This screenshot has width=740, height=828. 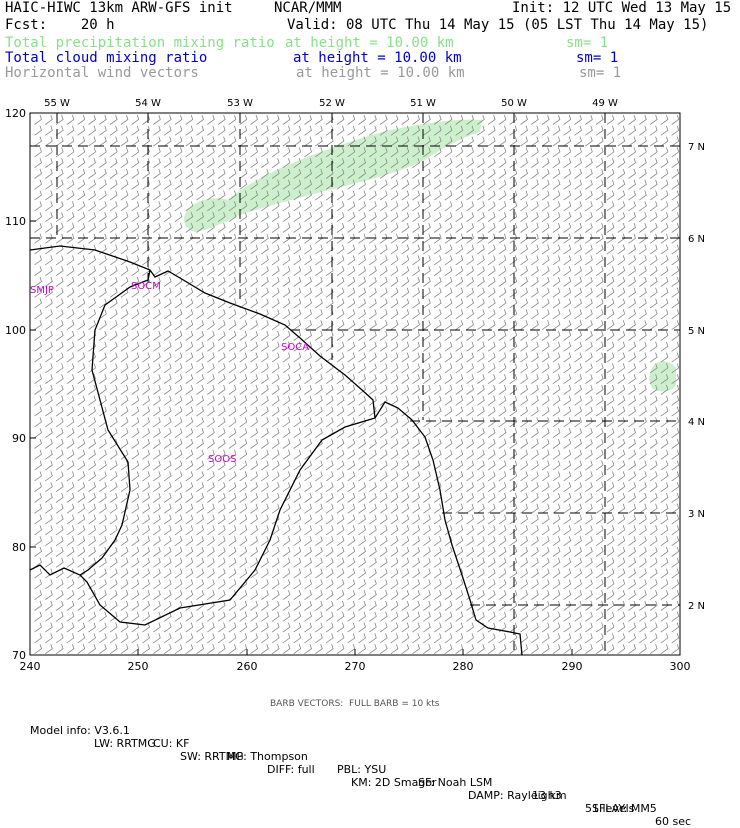 I want to click on left-tick-label: 80, so click(x=19, y=547).